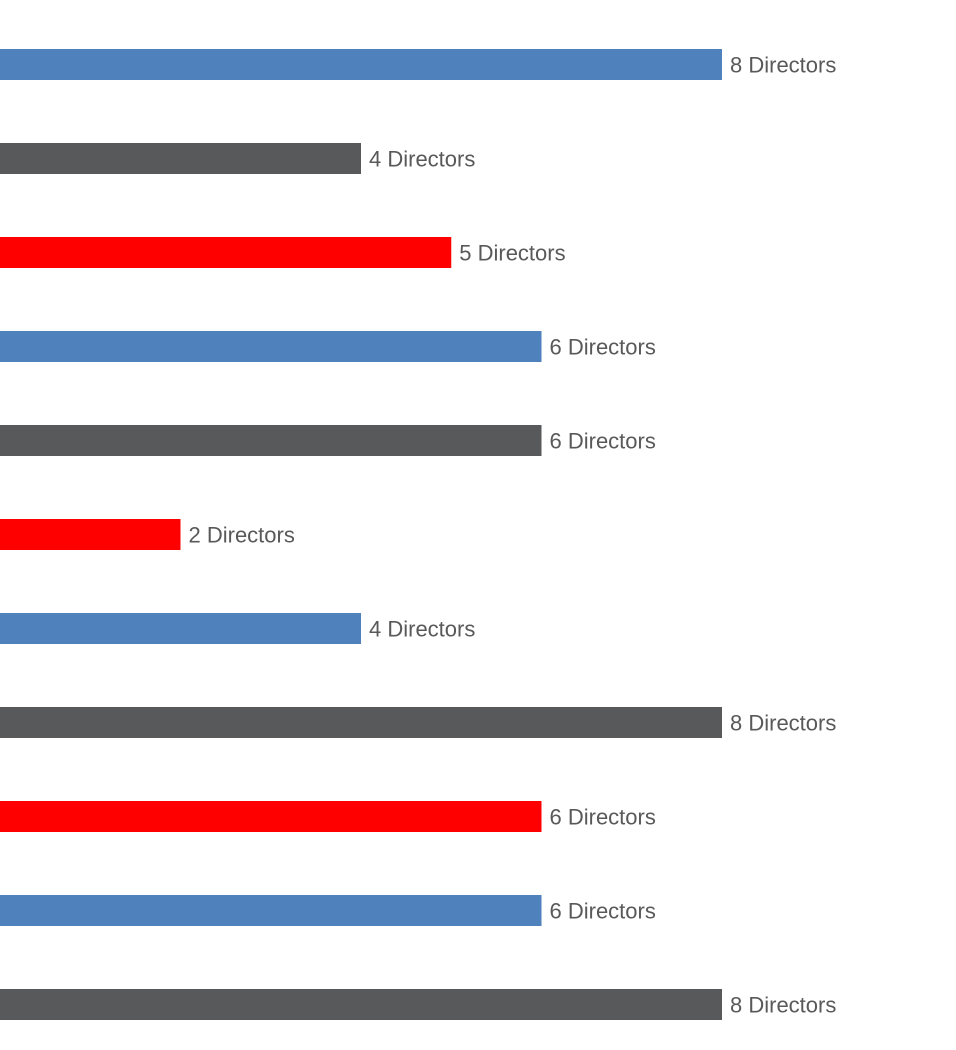 This screenshot has width=956, height=1050. Describe the element at coordinates (422, 629) in the screenshot. I see `bar-label-7: 4 Directors` at that location.